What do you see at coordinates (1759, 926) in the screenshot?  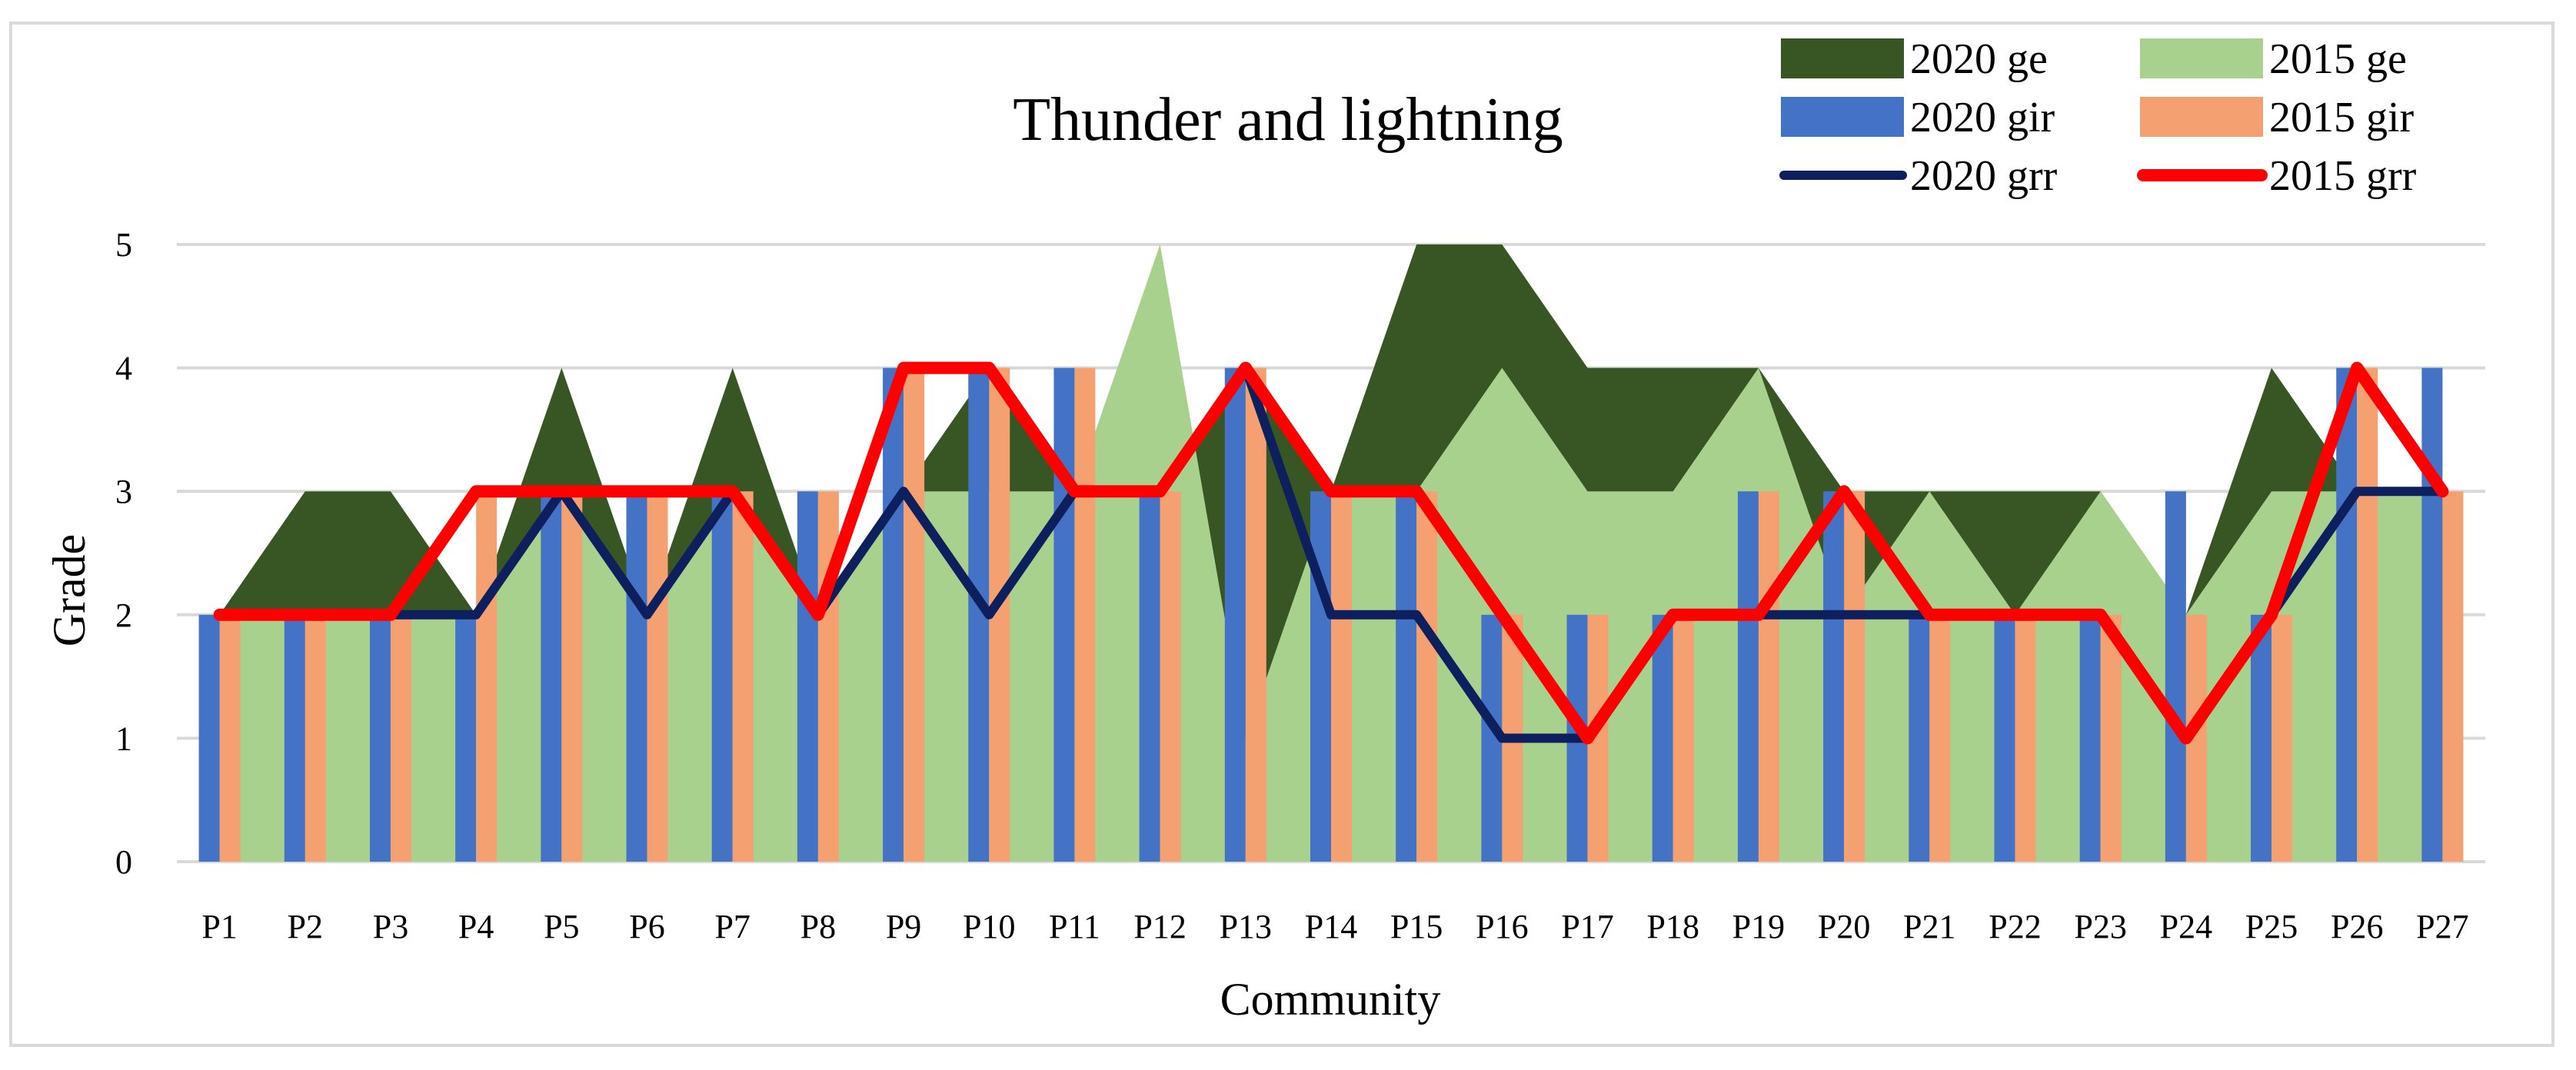 I see `x-tick-label: P19` at bounding box center [1759, 926].